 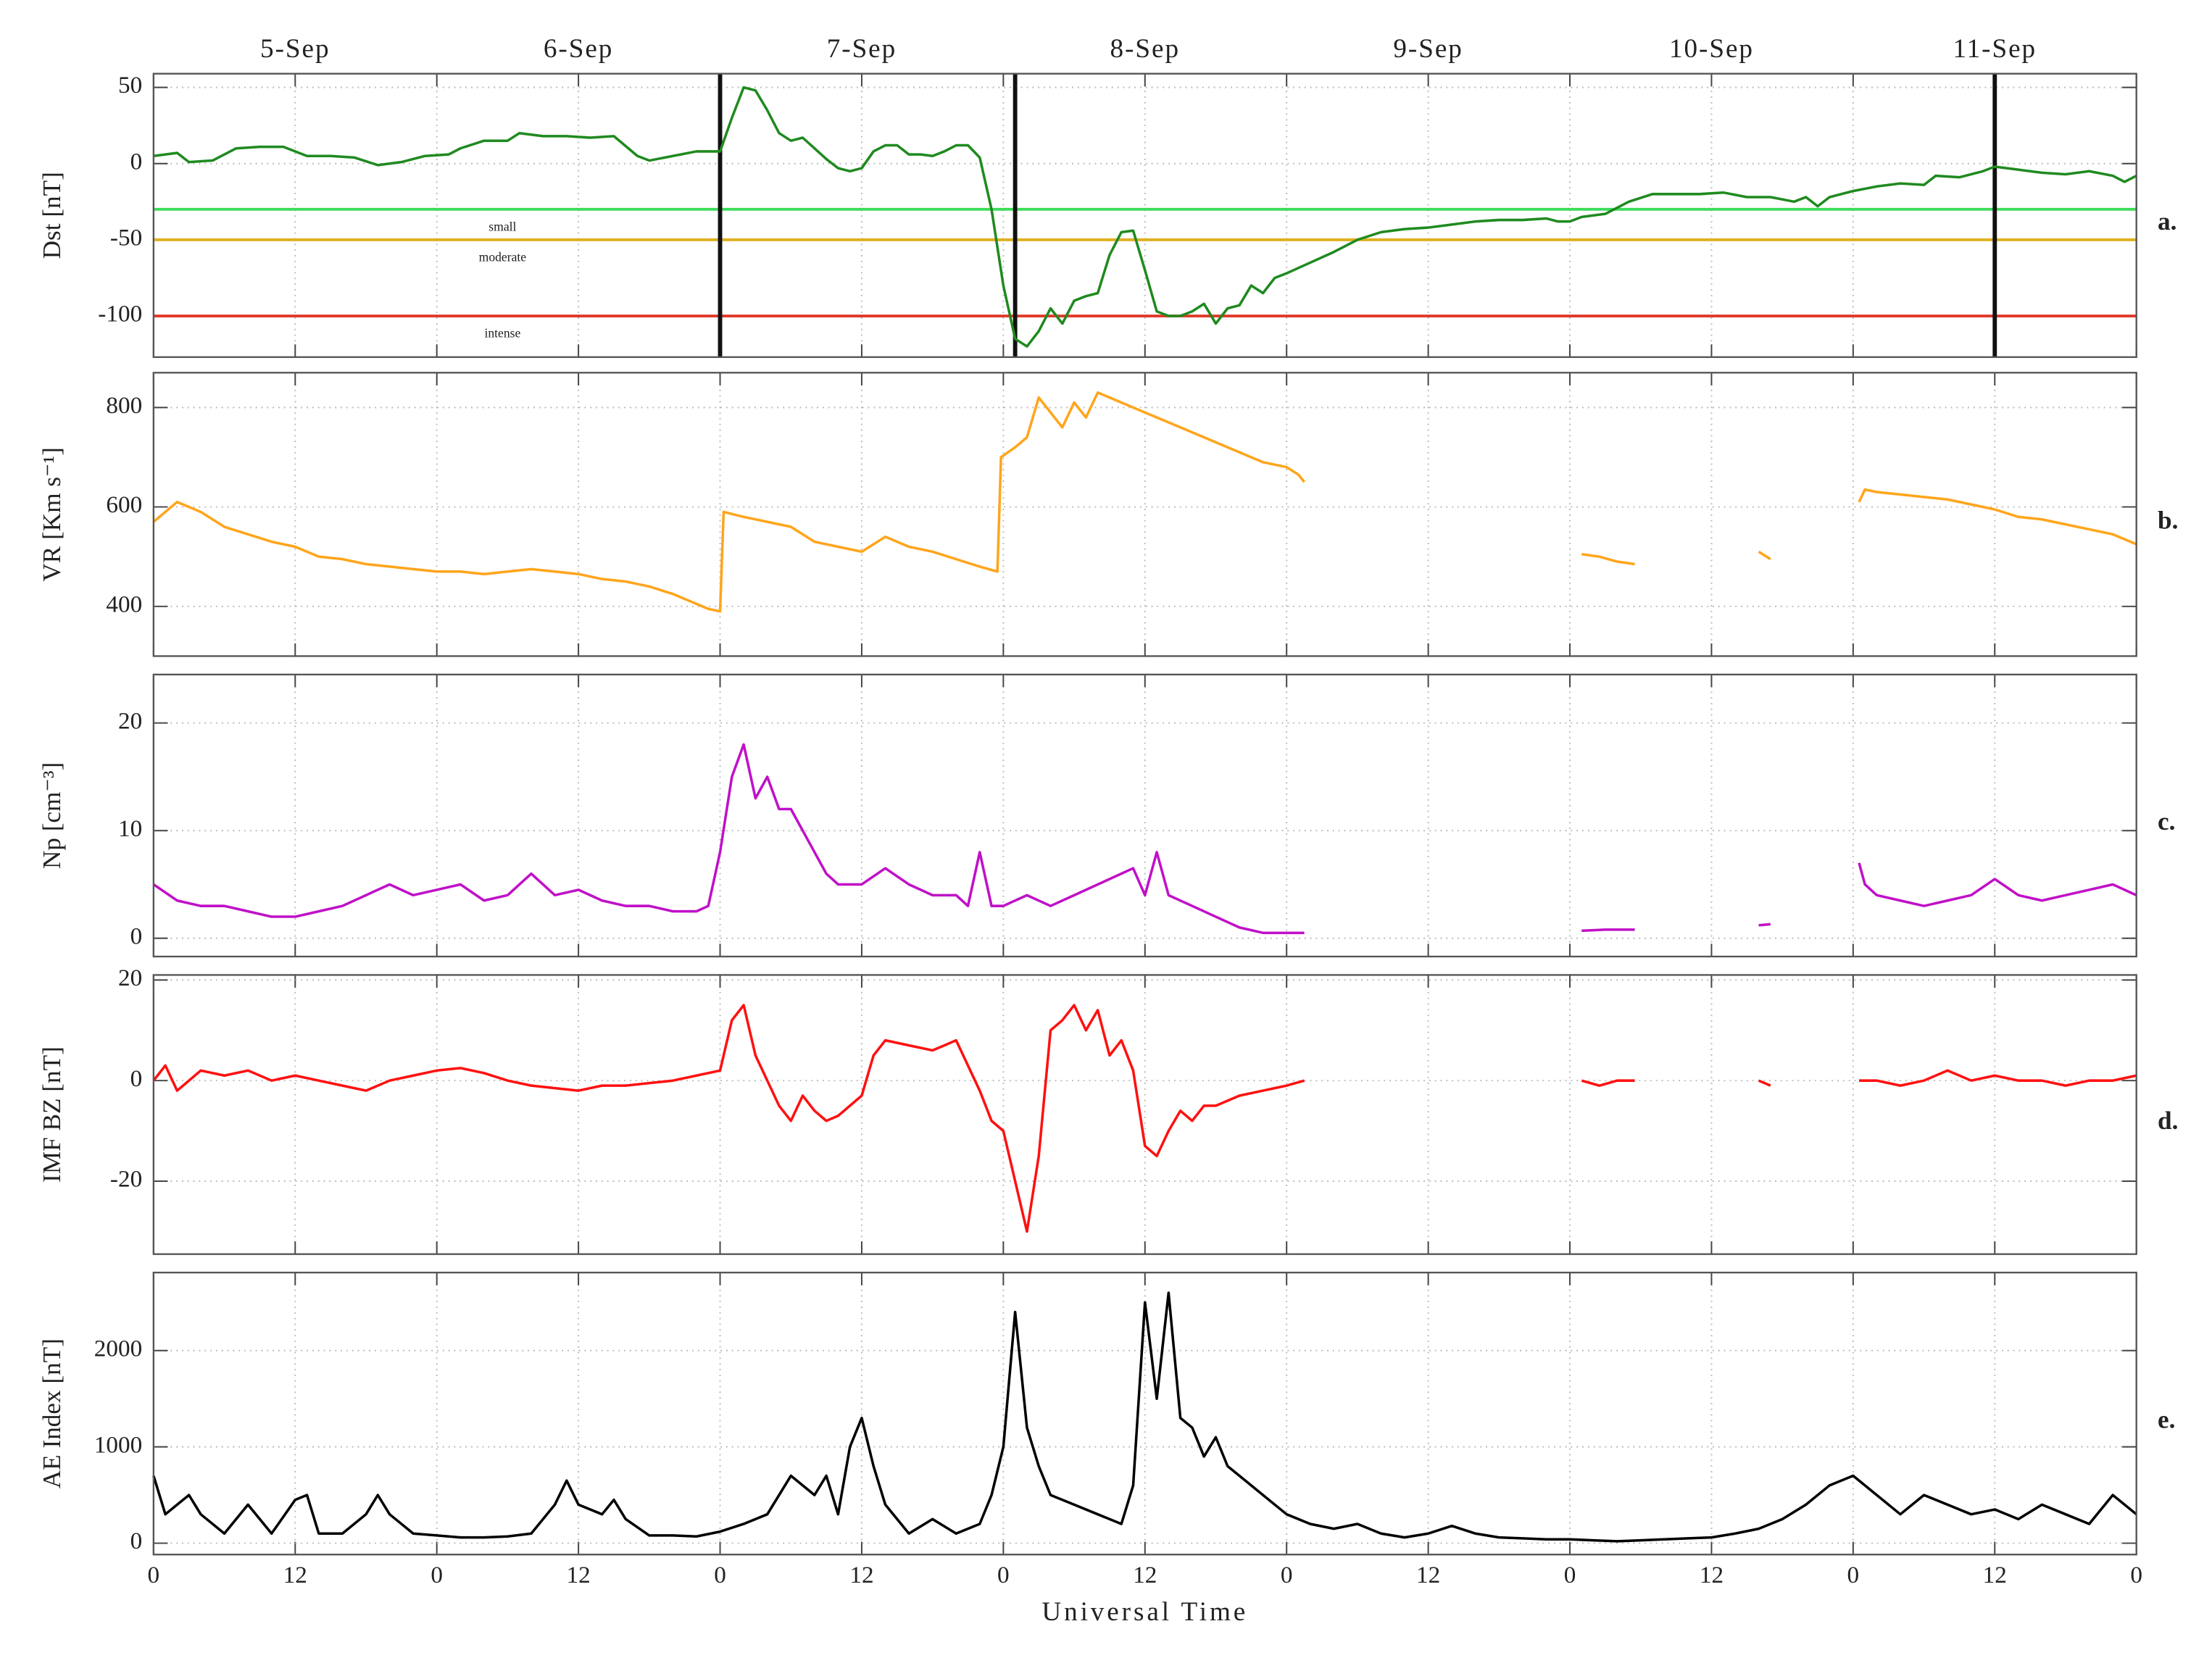 I want to click on y-tick-label: 600, so click(x=124, y=504).